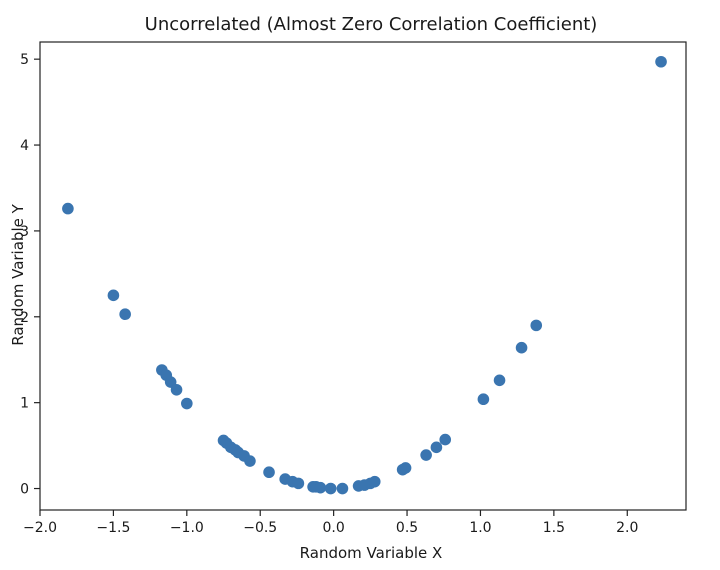 Image resolution: width=720 pixels, height=570 pixels. Describe the element at coordinates (187, 528) in the screenshot. I see `x-tick-label: −1.0` at that location.